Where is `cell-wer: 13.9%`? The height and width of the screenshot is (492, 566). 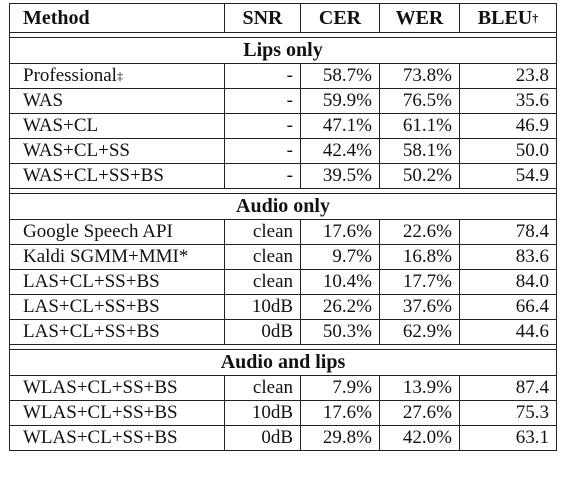
cell-wer: 13.9% is located at coordinates (420, 388).